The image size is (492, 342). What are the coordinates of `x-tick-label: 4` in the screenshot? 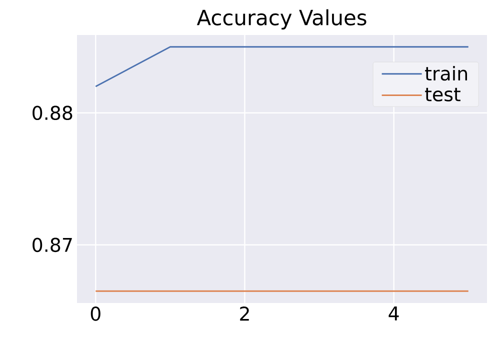 It's located at (393, 313).